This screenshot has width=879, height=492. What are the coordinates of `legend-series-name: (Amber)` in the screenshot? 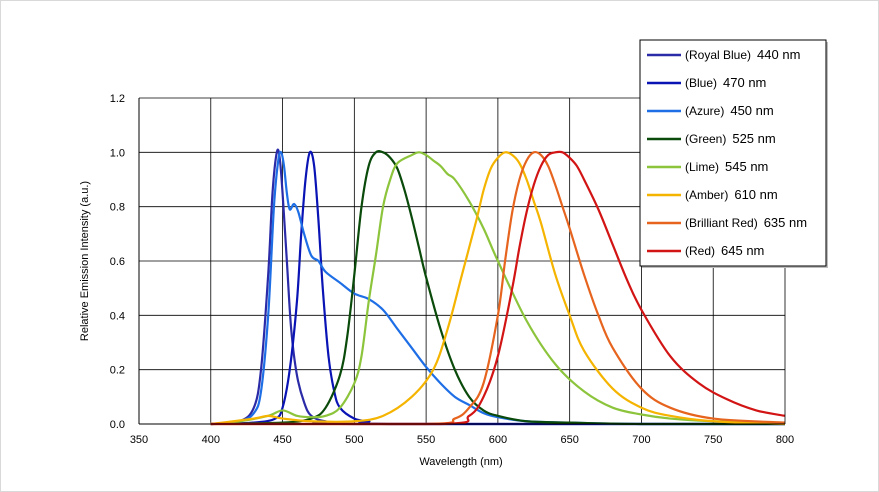 It's located at (706, 195).